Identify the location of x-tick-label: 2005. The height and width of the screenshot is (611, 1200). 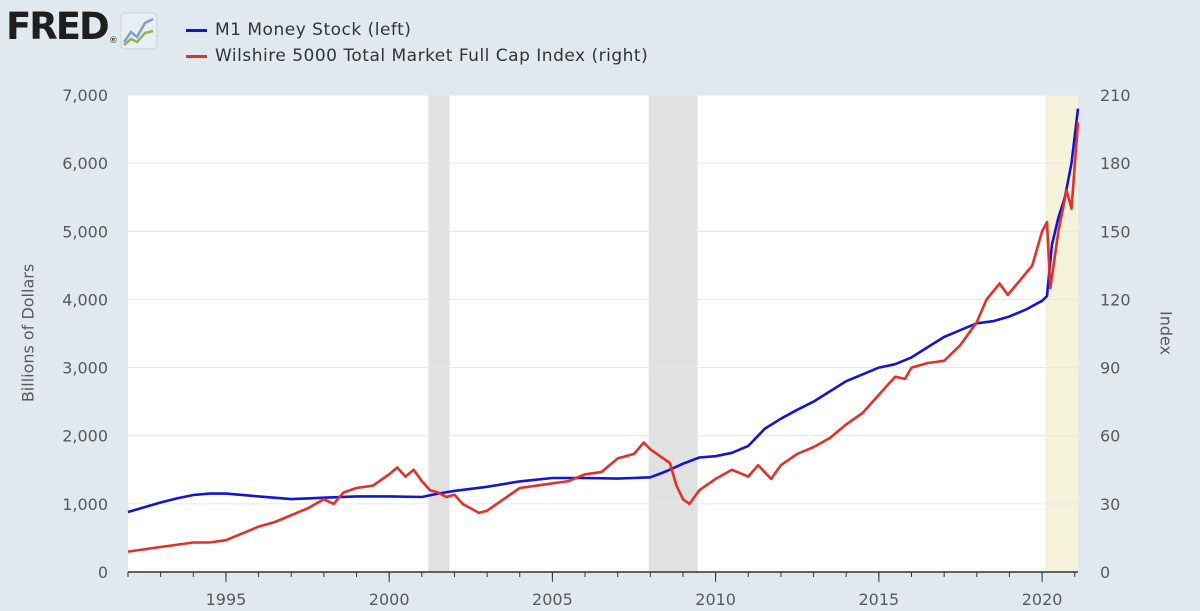
(552, 599).